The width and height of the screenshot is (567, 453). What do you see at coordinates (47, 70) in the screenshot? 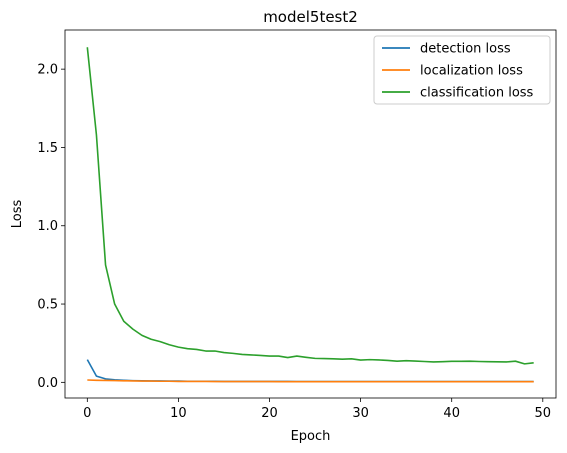
I see `y-tick-label: 2.0` at bounding box center [47, 70].